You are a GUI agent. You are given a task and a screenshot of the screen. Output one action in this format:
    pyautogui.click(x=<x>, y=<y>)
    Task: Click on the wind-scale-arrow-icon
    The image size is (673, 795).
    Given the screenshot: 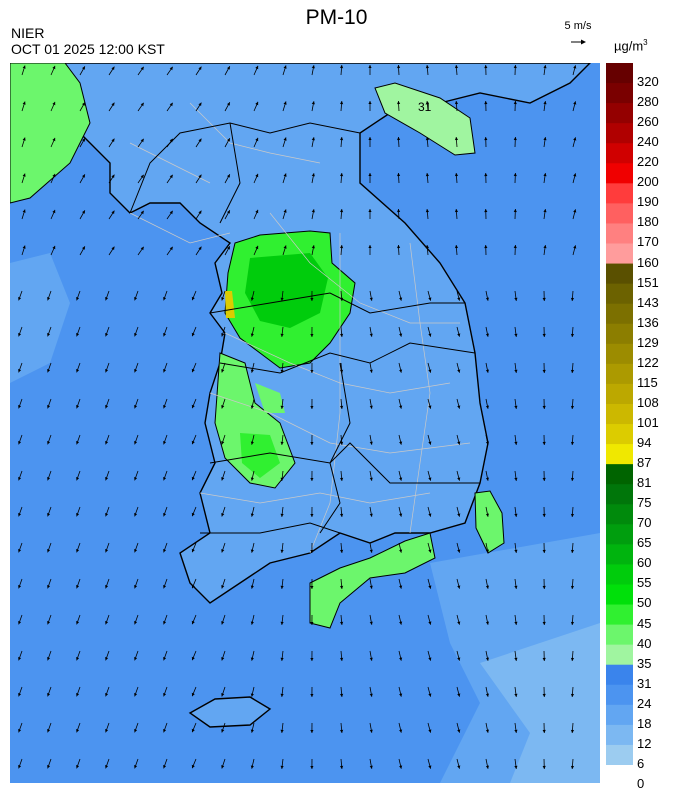 What is the action you would take?
    pyautogui.click(x=578, y=42)
    